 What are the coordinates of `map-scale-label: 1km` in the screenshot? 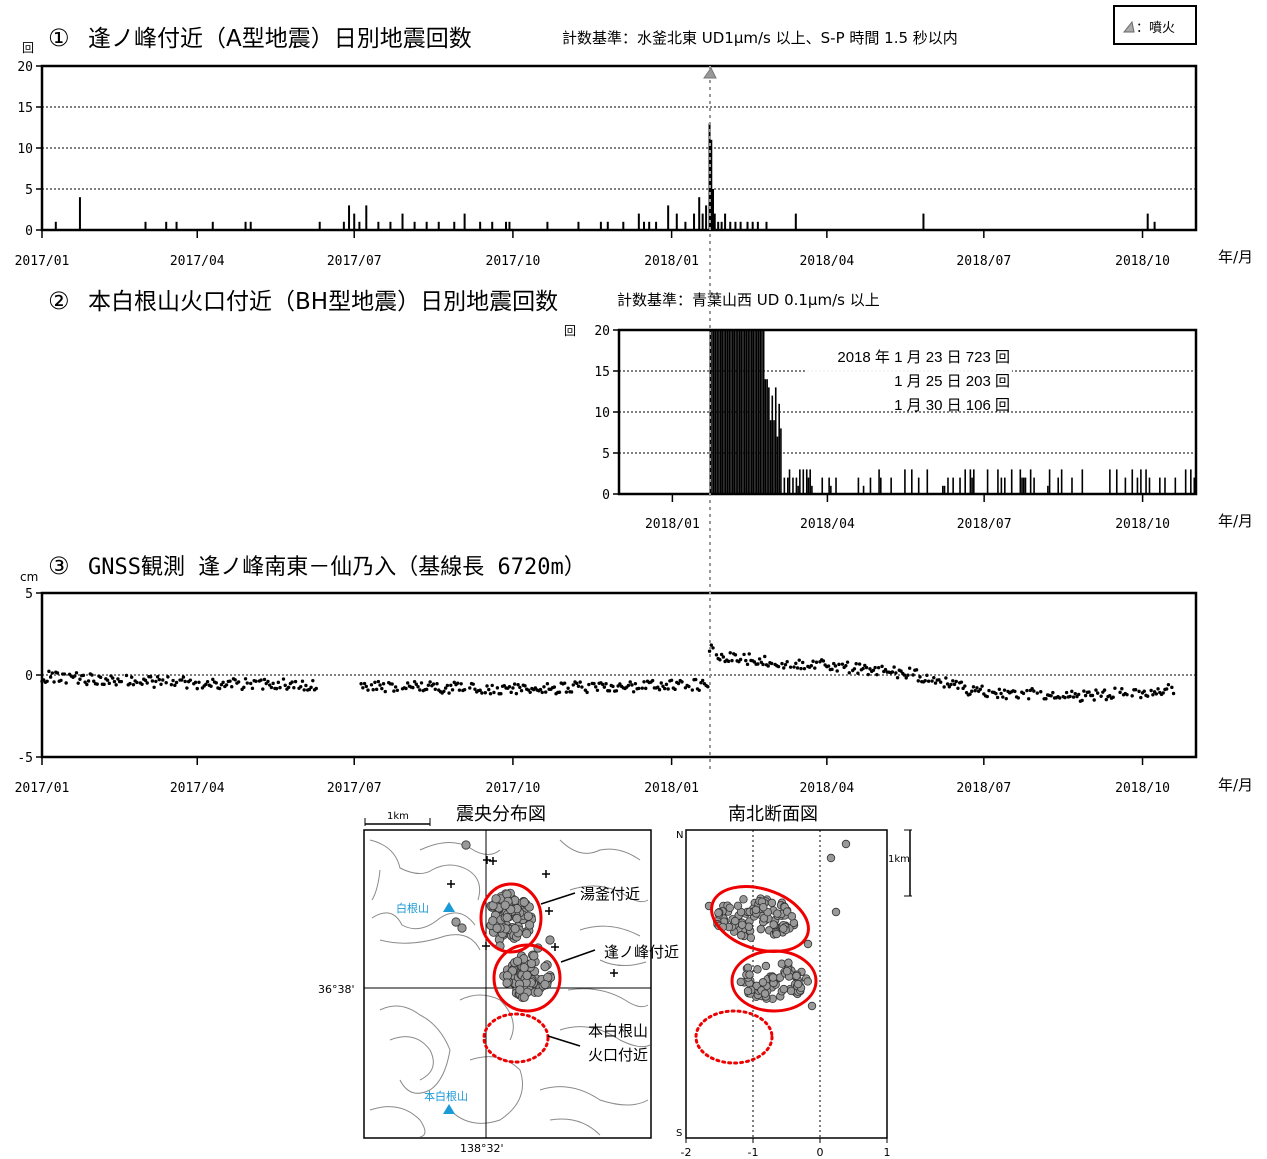 It's located at (398, 816).